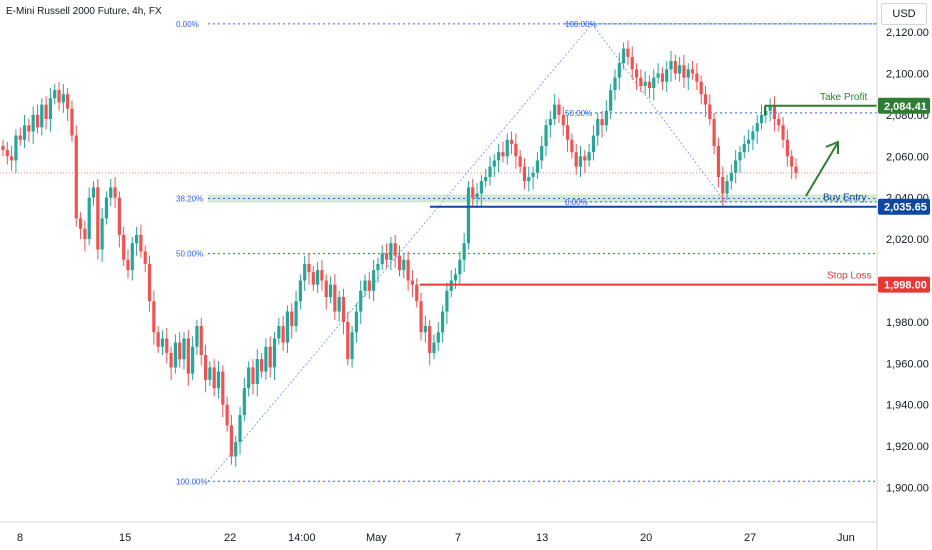 This screenshot has width=932, height=550. Describe the element at coordinates (458, 538) in the screenshot. I see `x-tick-label: 7` at that location.